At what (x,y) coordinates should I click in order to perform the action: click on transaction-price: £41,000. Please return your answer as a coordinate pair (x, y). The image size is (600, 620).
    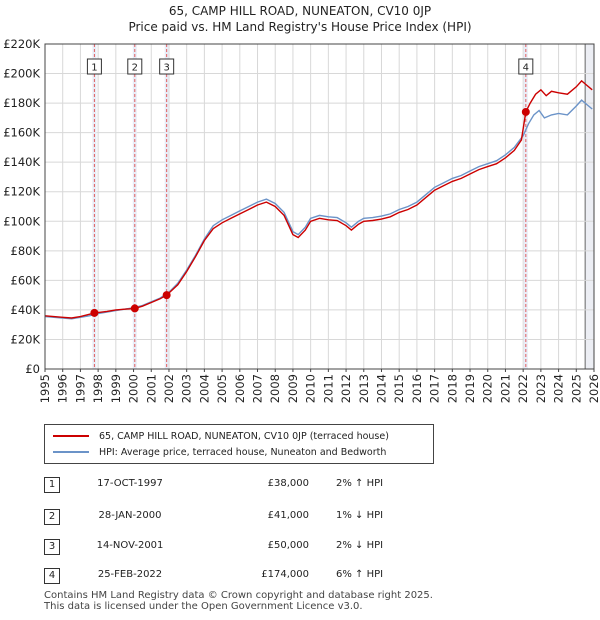
    Looking at the image, I should click on (288, 515).